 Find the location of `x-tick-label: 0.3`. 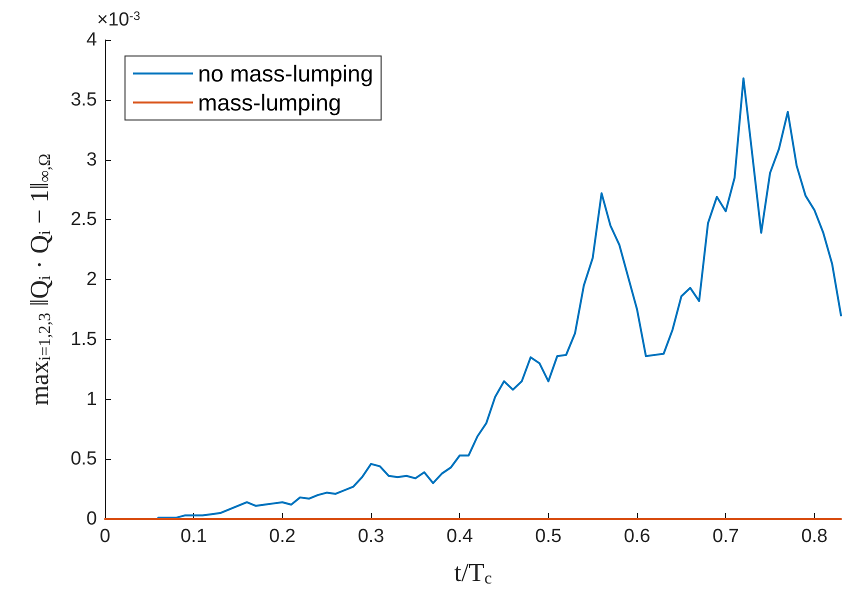

x-tick-label: 0.3 is located at coordinates (371, 536).